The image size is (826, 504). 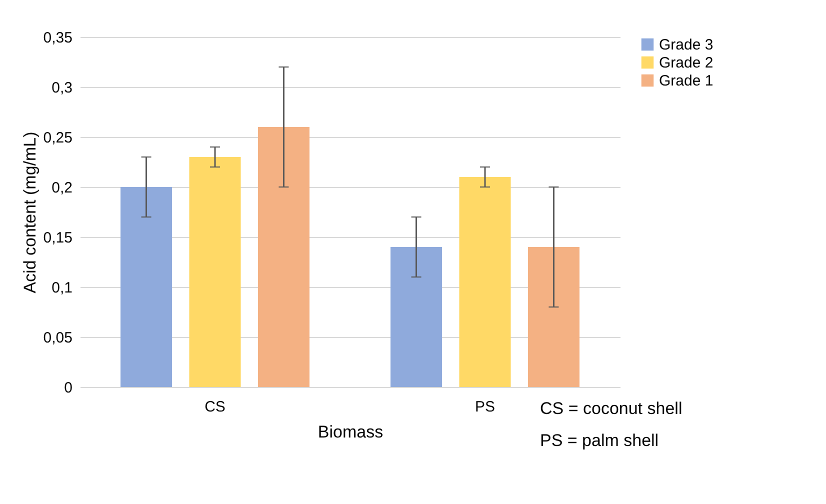 What do you see at coordinates (57, 238) in the screenshot?
I see `y-tick-label: 0,15` at bounding box center [57, 238].